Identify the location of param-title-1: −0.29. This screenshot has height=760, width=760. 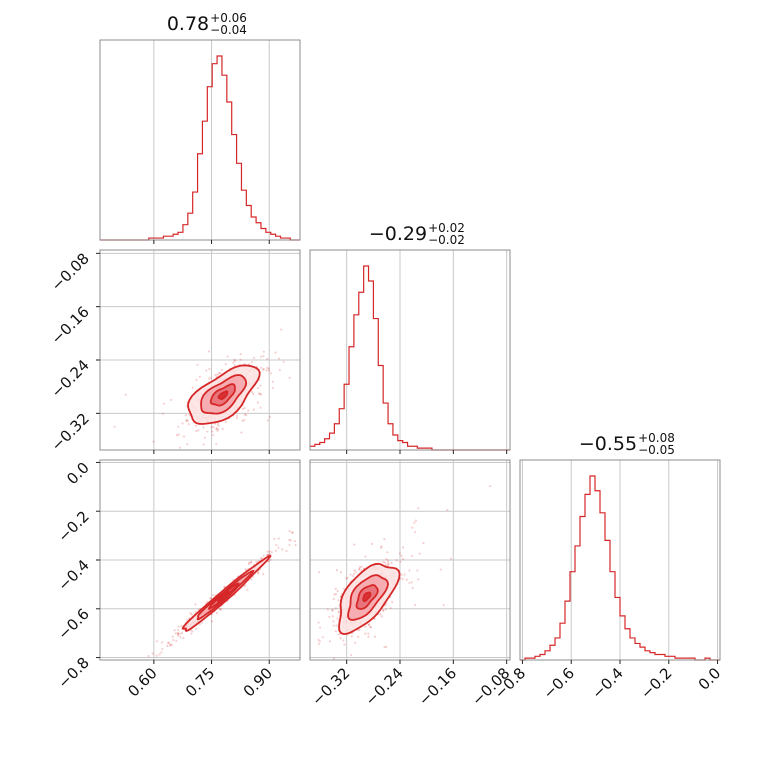
(398, 234).